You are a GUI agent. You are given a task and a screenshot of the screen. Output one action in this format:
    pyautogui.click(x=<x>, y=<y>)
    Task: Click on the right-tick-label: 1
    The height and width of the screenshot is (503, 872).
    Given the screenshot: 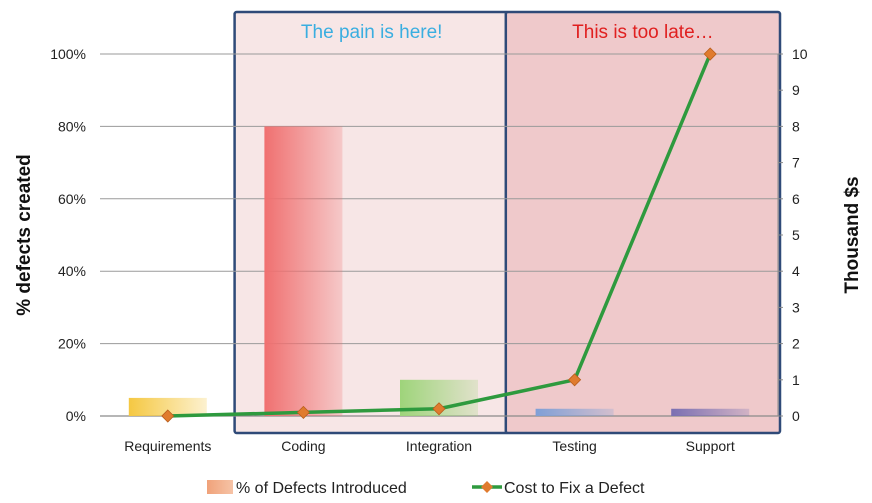 What is the action you would take?
    pyautogui.click(x=796, y=380)
    